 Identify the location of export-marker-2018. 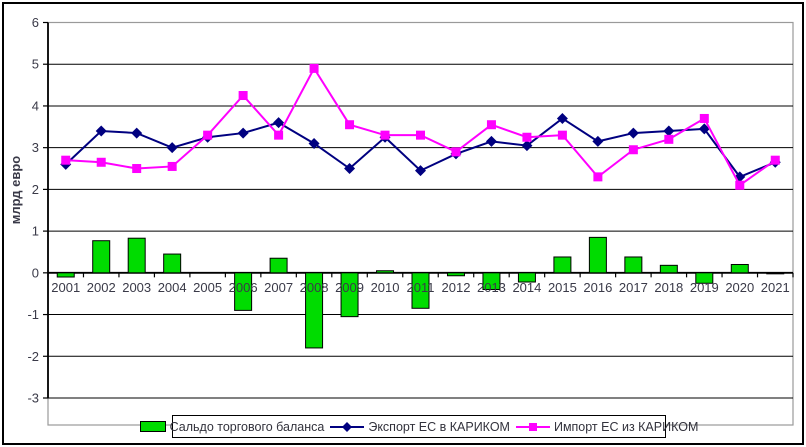
(669, 131).